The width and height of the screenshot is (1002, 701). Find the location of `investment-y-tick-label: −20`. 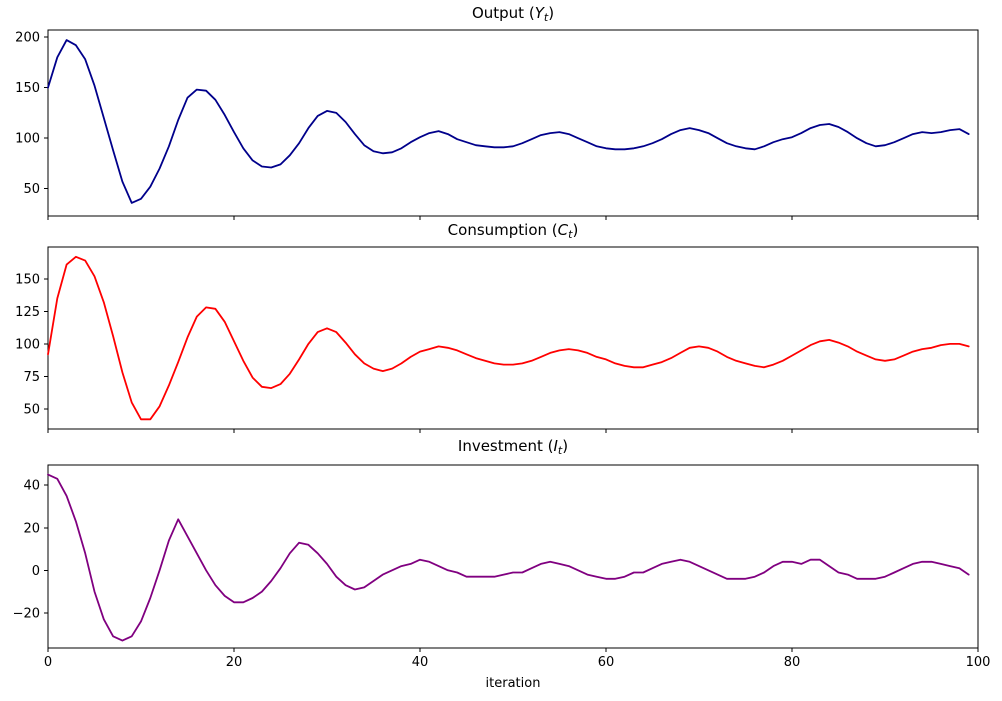

investment-y-tick-label: −20 is located at coordinates (26, 613).